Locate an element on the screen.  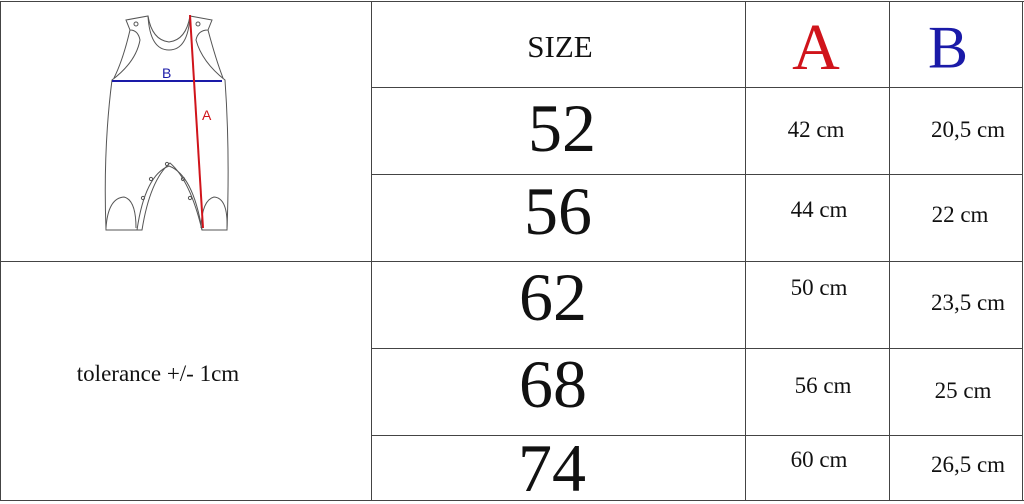
a-value: 60 cm is located at coordinates (819, 459).